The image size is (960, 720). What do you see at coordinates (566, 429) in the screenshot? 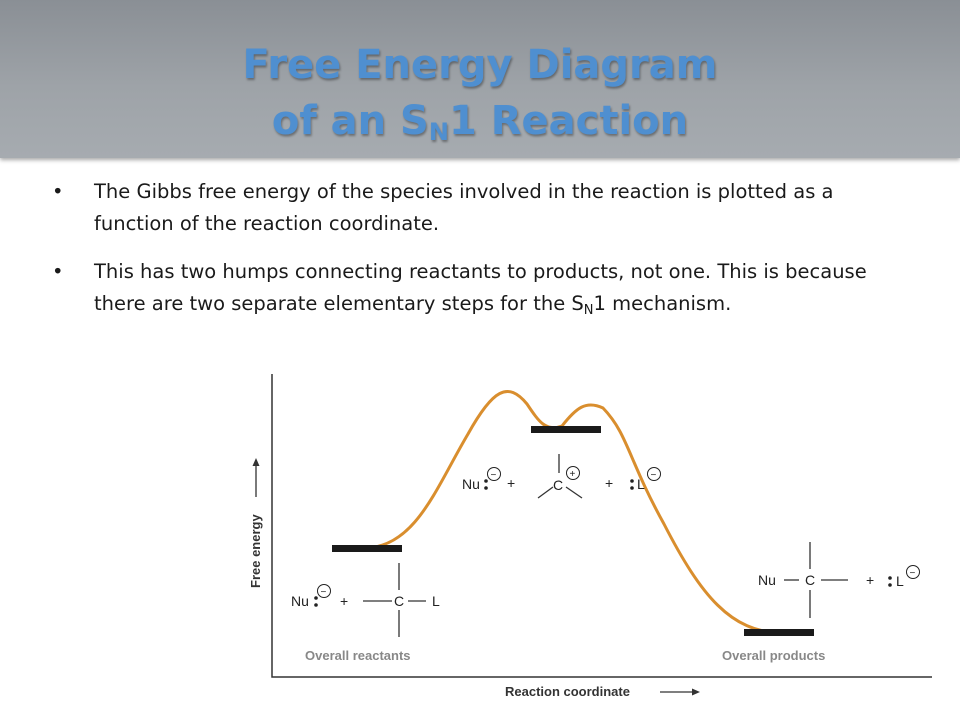
I see `intermediate-level` at bounding box center [566, 429].